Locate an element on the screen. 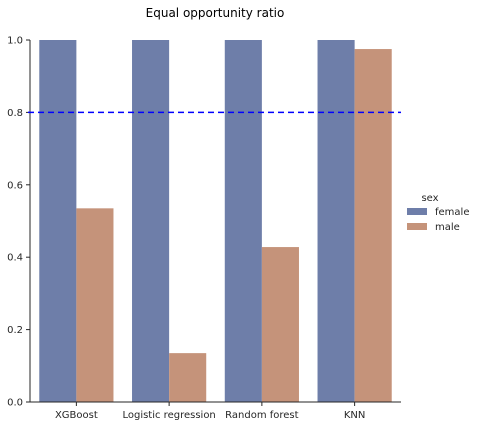  legend-label-male: male is located at coordinates (447, 227).